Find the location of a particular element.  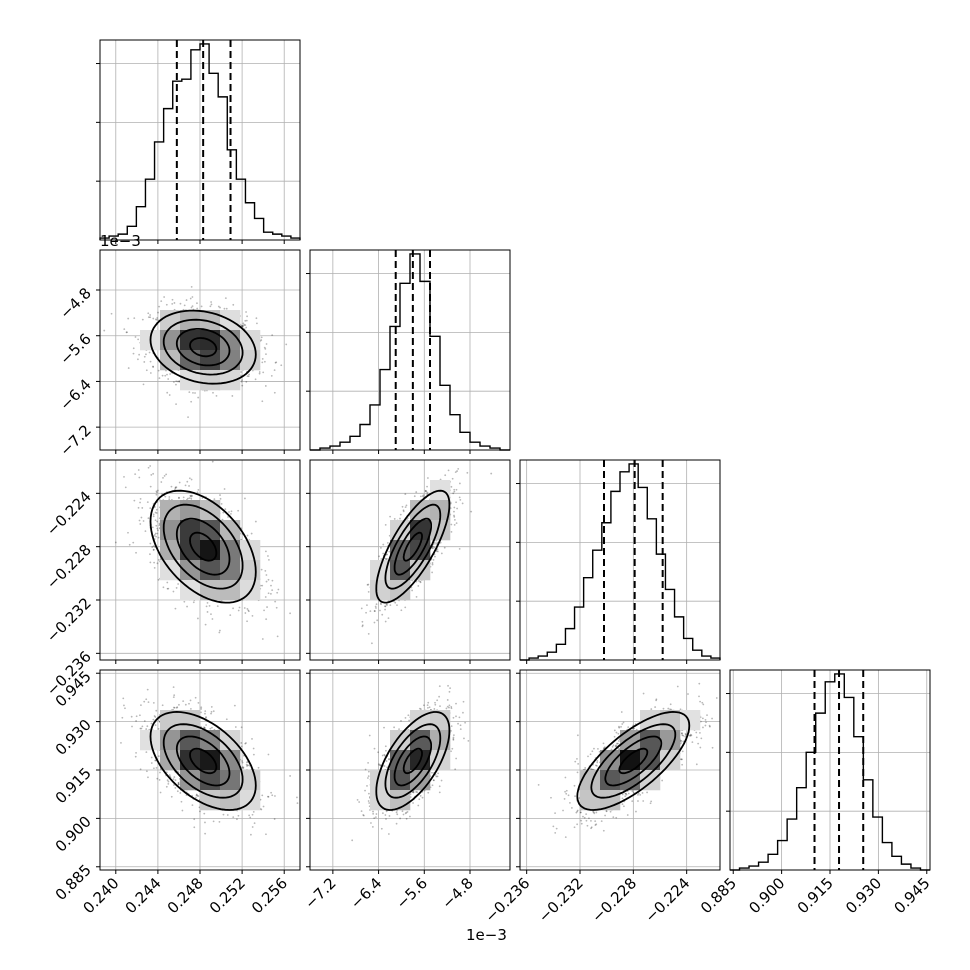

y-tick-label: −0.224 is located at coordinates (69, 513).